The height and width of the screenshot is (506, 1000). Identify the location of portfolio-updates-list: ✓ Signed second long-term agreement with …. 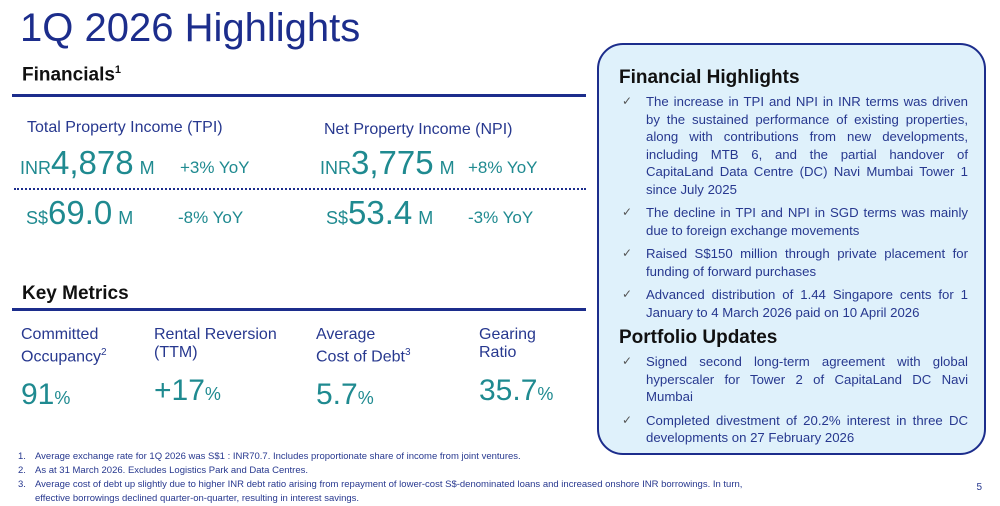
(793, 400).